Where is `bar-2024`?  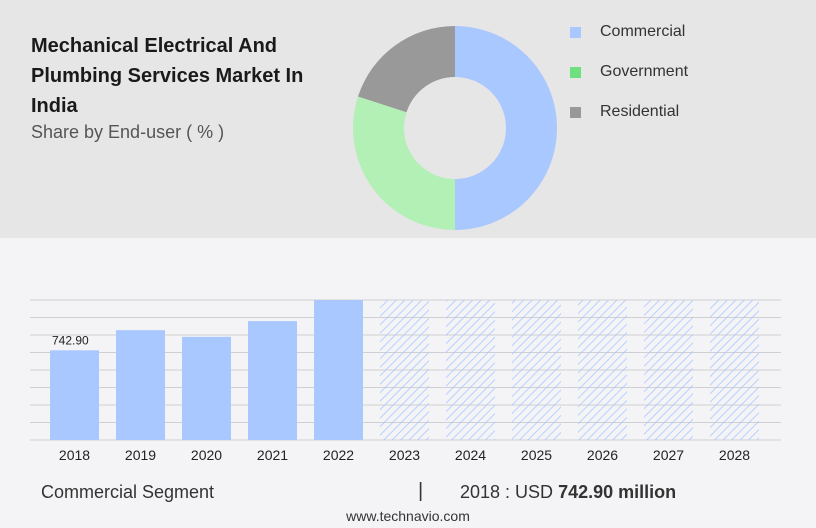 bar-2024 is located at coordinates (470, 370).